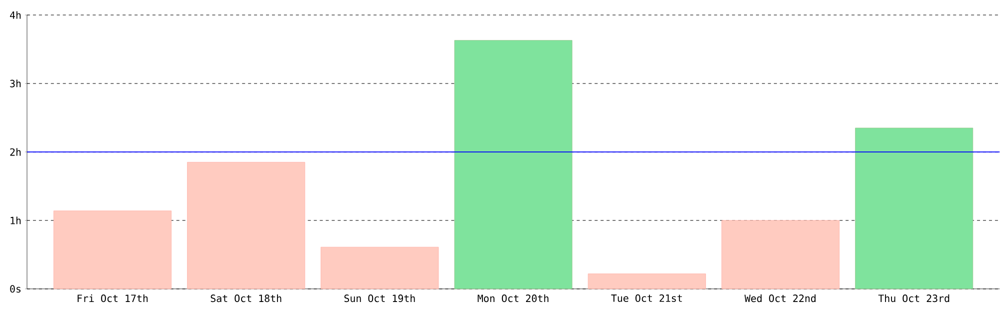  I want to click on y-tick-label: 2h, so click(15, 152).